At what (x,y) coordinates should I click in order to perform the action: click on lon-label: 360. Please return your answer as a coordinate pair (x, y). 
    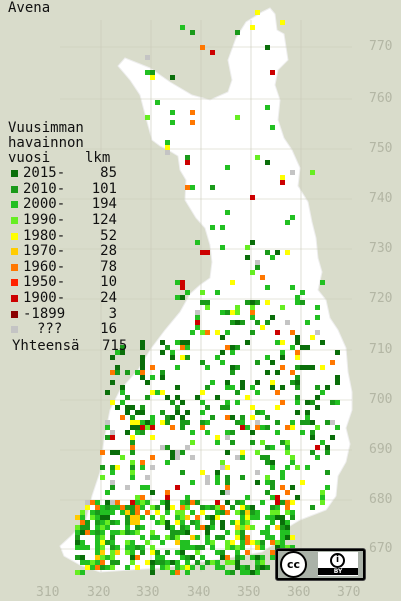
    Looking at the image, I should click on (299, 592).